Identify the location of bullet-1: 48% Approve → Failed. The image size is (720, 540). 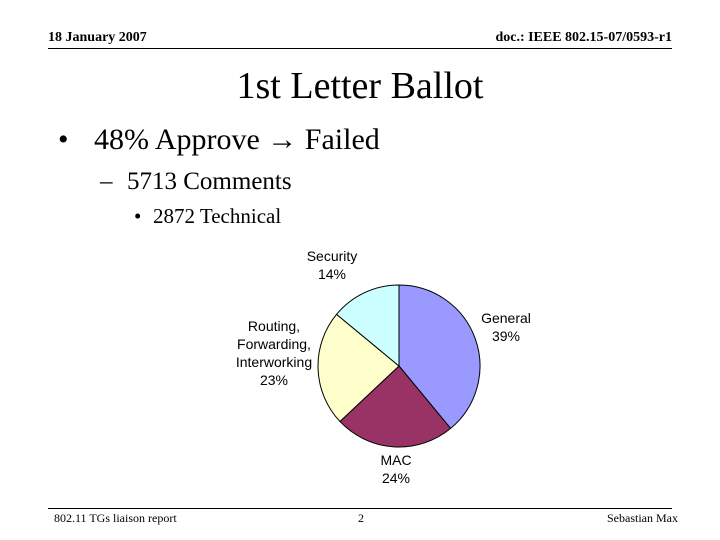
(237, 139).